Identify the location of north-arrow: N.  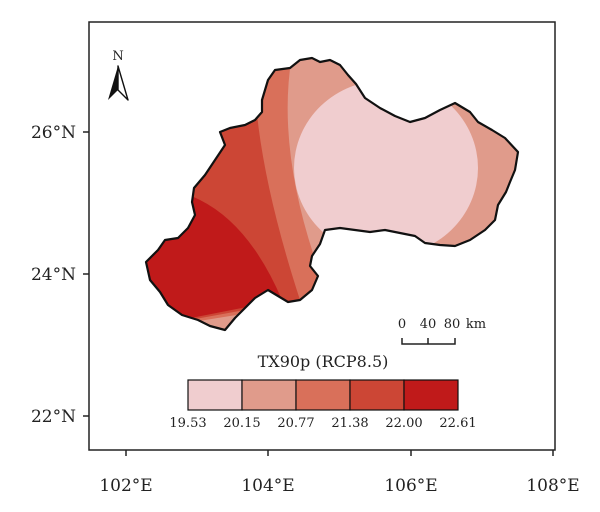
(118, 75).